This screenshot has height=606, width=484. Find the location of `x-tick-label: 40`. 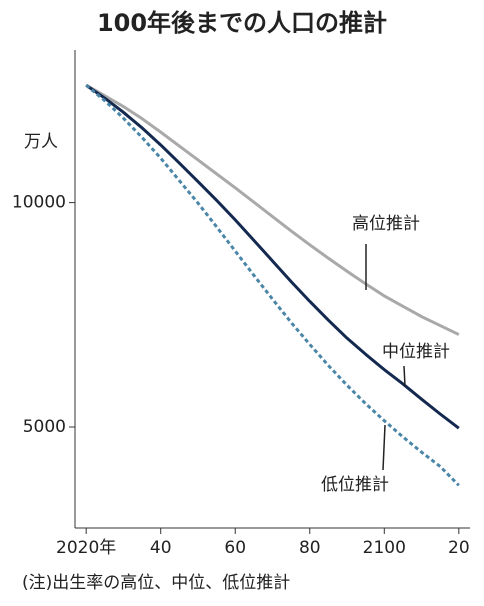

x-tick-label: 40 is located at coordinates (161, 548).